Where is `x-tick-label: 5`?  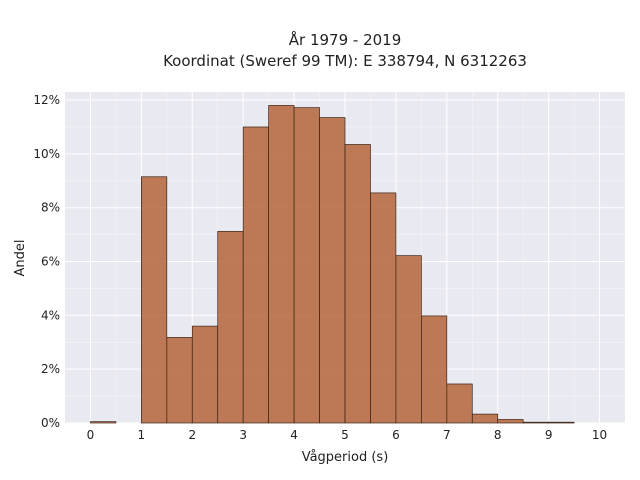 x-tick-label: 5 is located at coordinates (345, 435).